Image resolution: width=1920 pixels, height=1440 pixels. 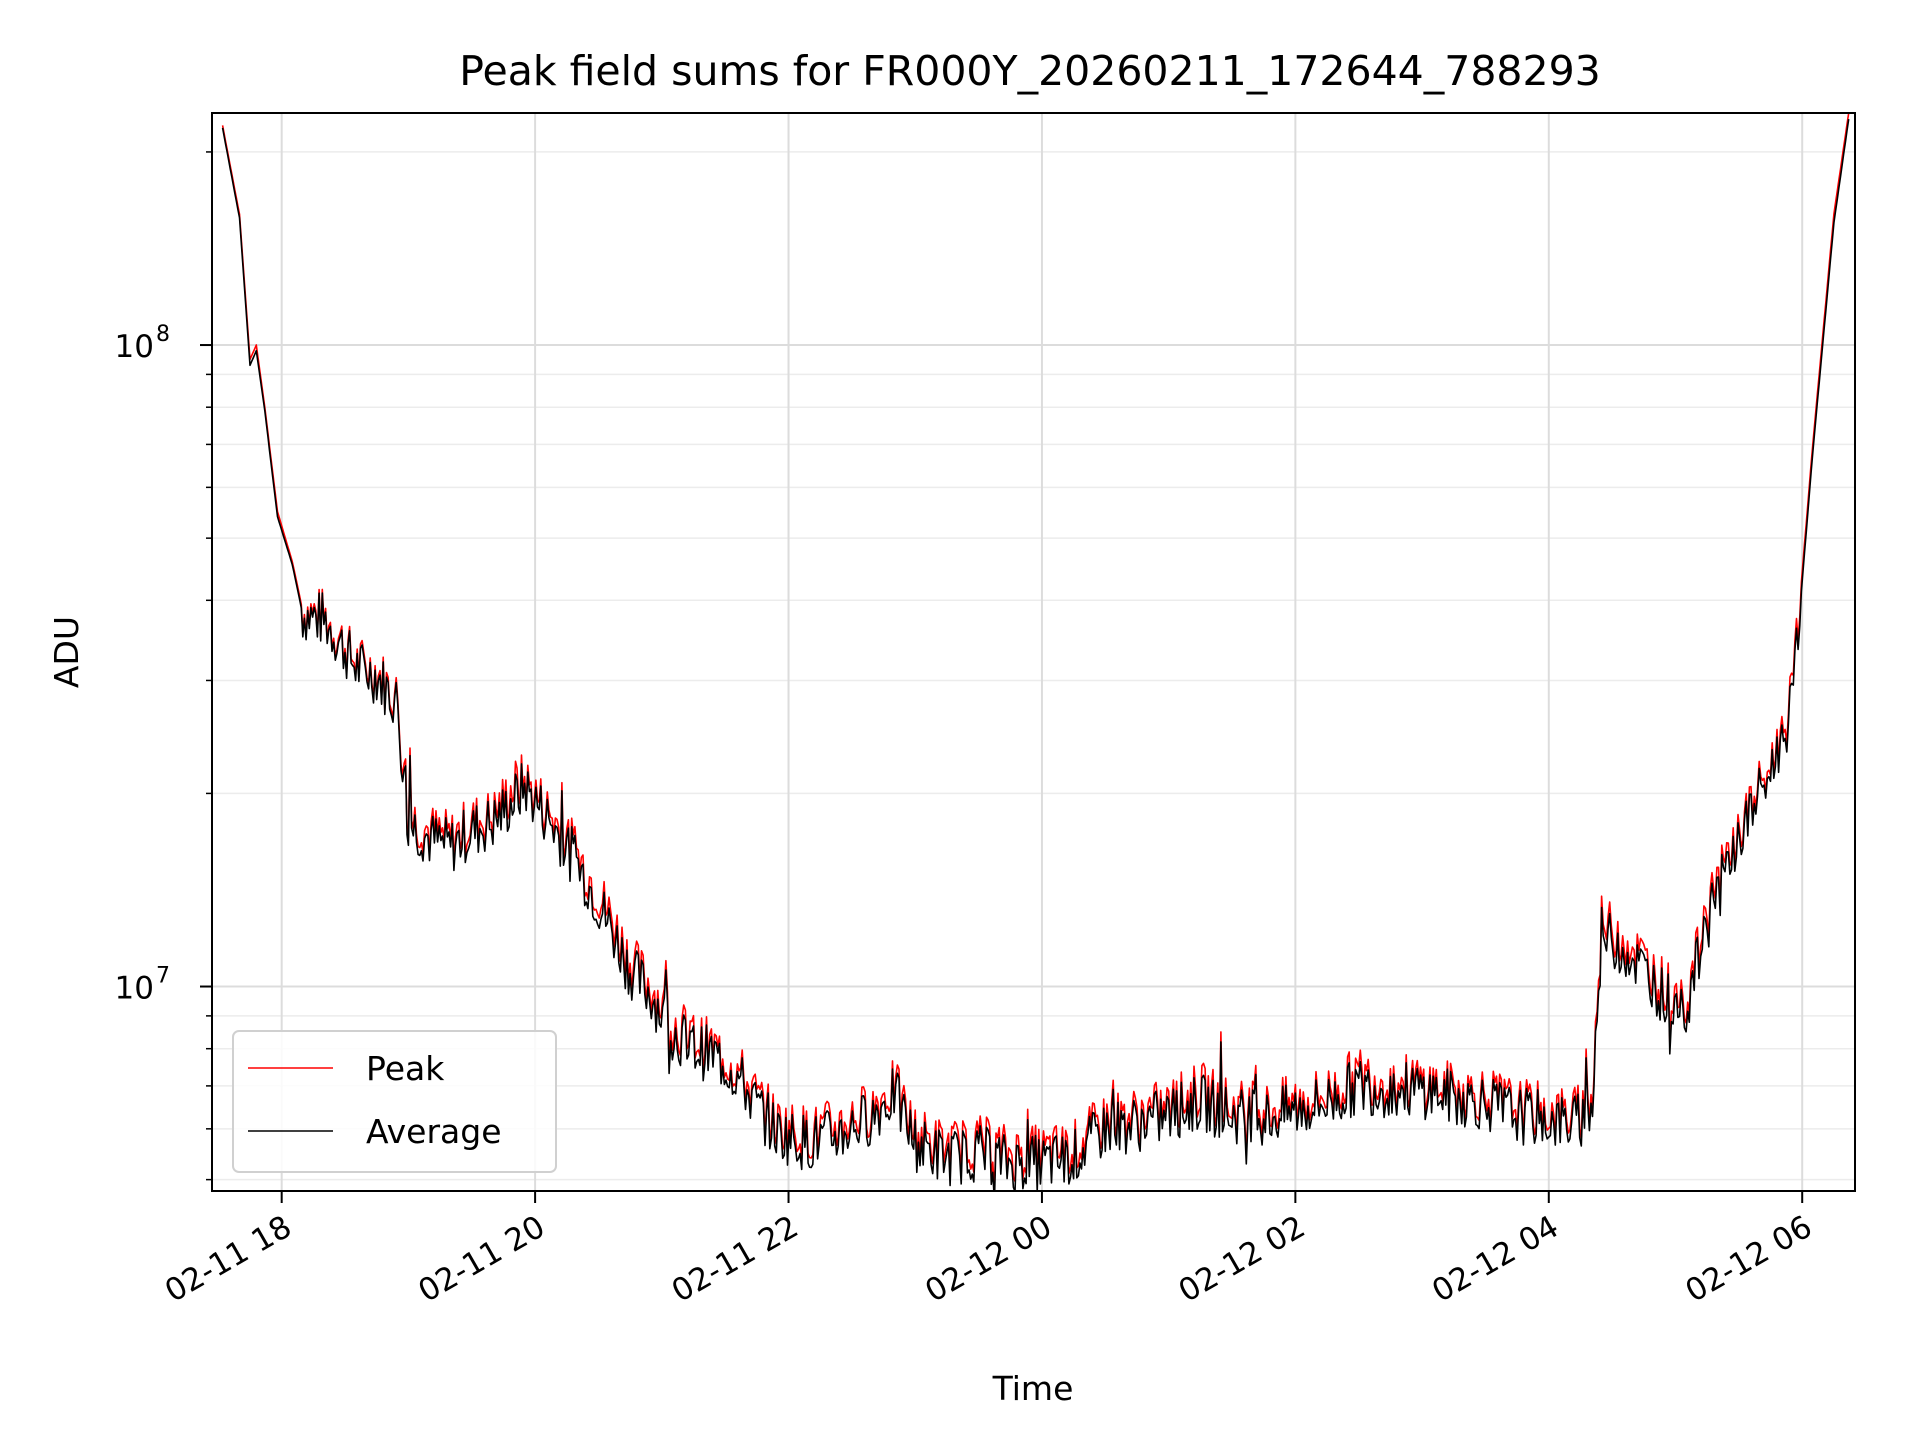 What do you see at coordinates (1033, 1388) in the screenshot?
I see `x-axis-label: Time` at bounding box center [1033, 1388].